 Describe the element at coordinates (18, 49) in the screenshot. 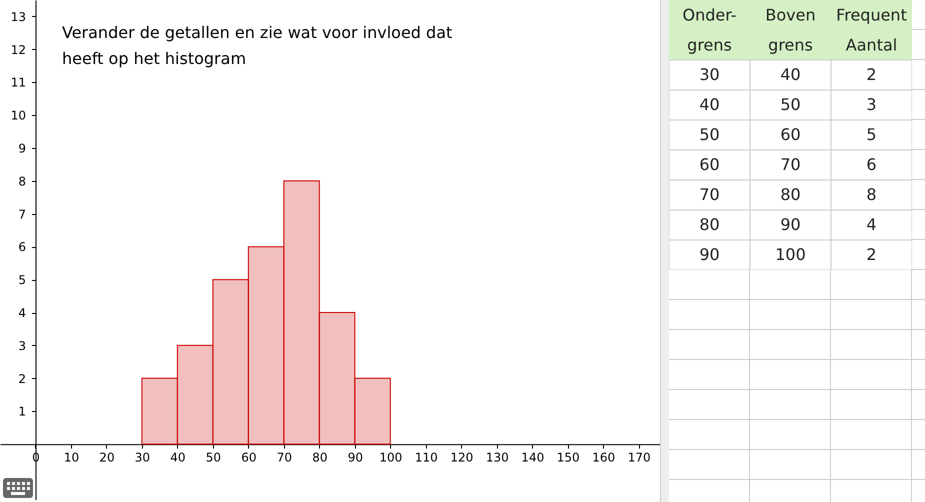

I see `y-tick-label: 12` at that location.